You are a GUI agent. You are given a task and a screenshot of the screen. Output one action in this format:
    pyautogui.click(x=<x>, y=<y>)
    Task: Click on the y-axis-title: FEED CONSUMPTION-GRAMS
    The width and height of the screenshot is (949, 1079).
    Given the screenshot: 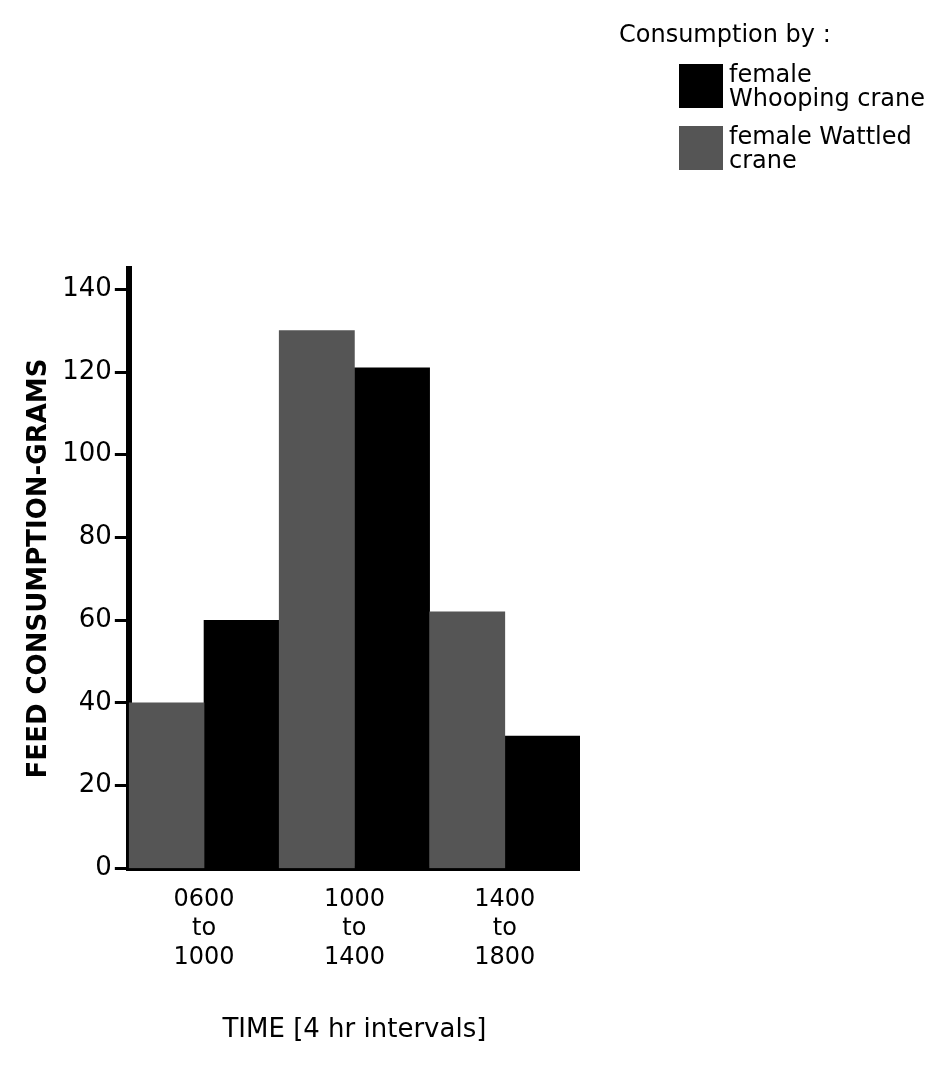 What is the action you would take?
    pyautogui.click(x=37, y=568)
    